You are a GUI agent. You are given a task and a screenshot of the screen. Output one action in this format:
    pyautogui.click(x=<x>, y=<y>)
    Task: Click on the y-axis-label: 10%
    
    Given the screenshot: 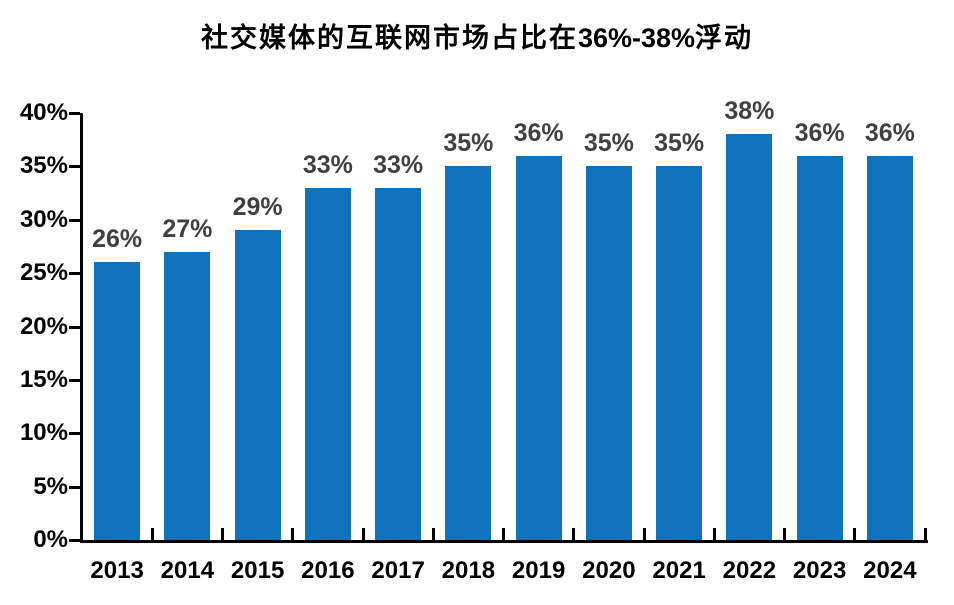 What is the action you would take?
    pyautogui.click(x=43, y=433)
    